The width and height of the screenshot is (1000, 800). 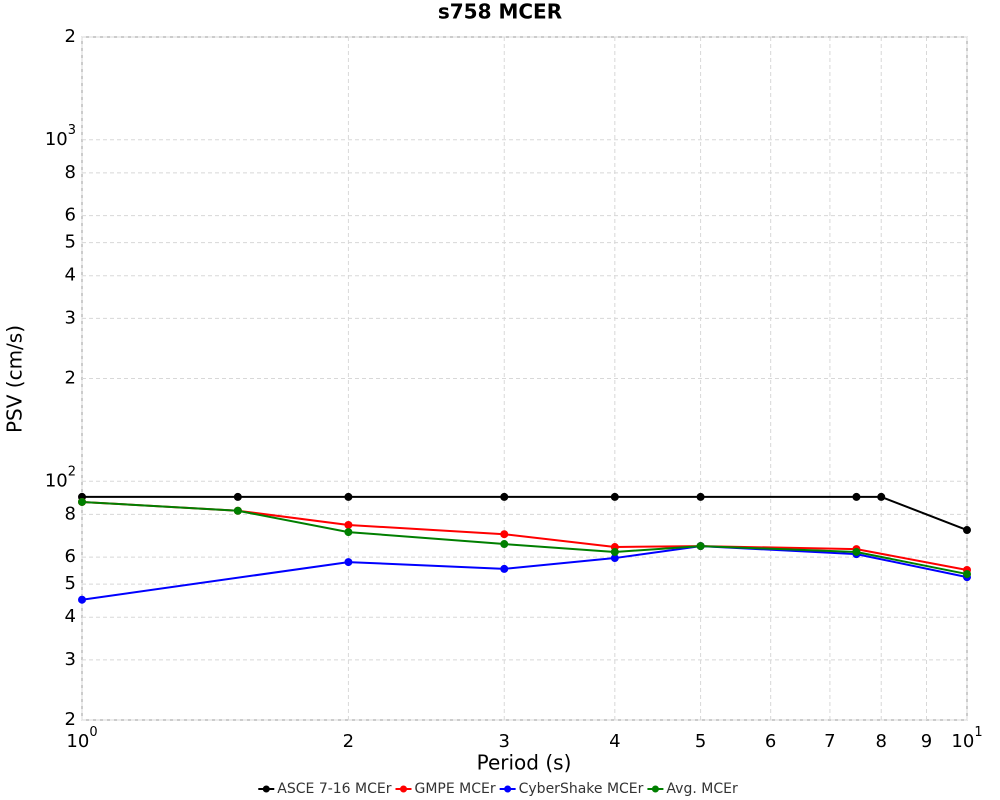 What do you see at coordinates (702, 789) in the screenshot?
I see `legend-label: Avg. MCEr` at bounding box center [702, 789].